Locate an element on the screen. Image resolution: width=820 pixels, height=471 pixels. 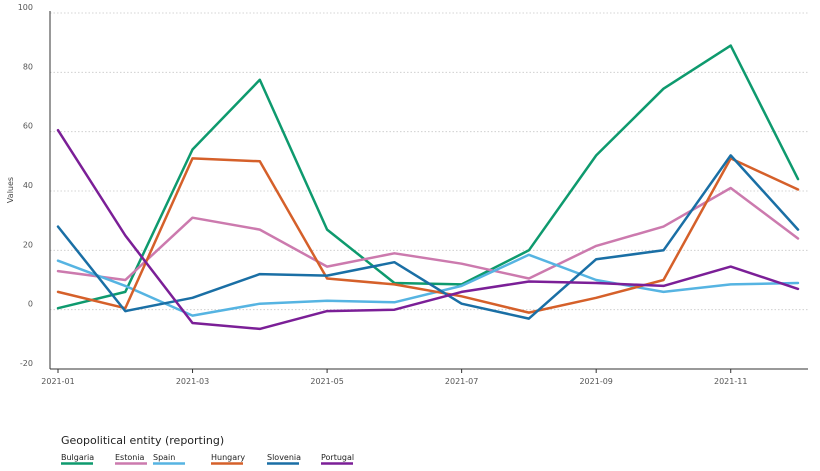
y-axis-title: Values is located at coordinates (10, 190).